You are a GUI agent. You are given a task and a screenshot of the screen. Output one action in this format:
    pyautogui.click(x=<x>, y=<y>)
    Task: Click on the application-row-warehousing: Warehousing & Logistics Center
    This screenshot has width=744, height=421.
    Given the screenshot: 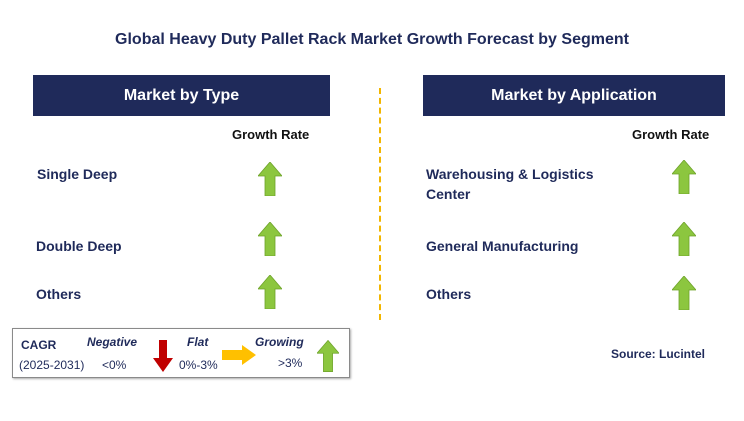 What is the action you would take?
    pyautogui.click(x=510, y=184)
    